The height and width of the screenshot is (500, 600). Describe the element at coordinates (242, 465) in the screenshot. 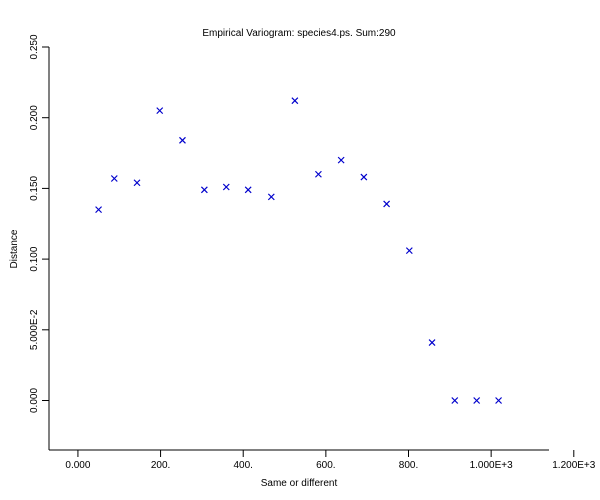

I see `x-tick-label: 400.` at that location.